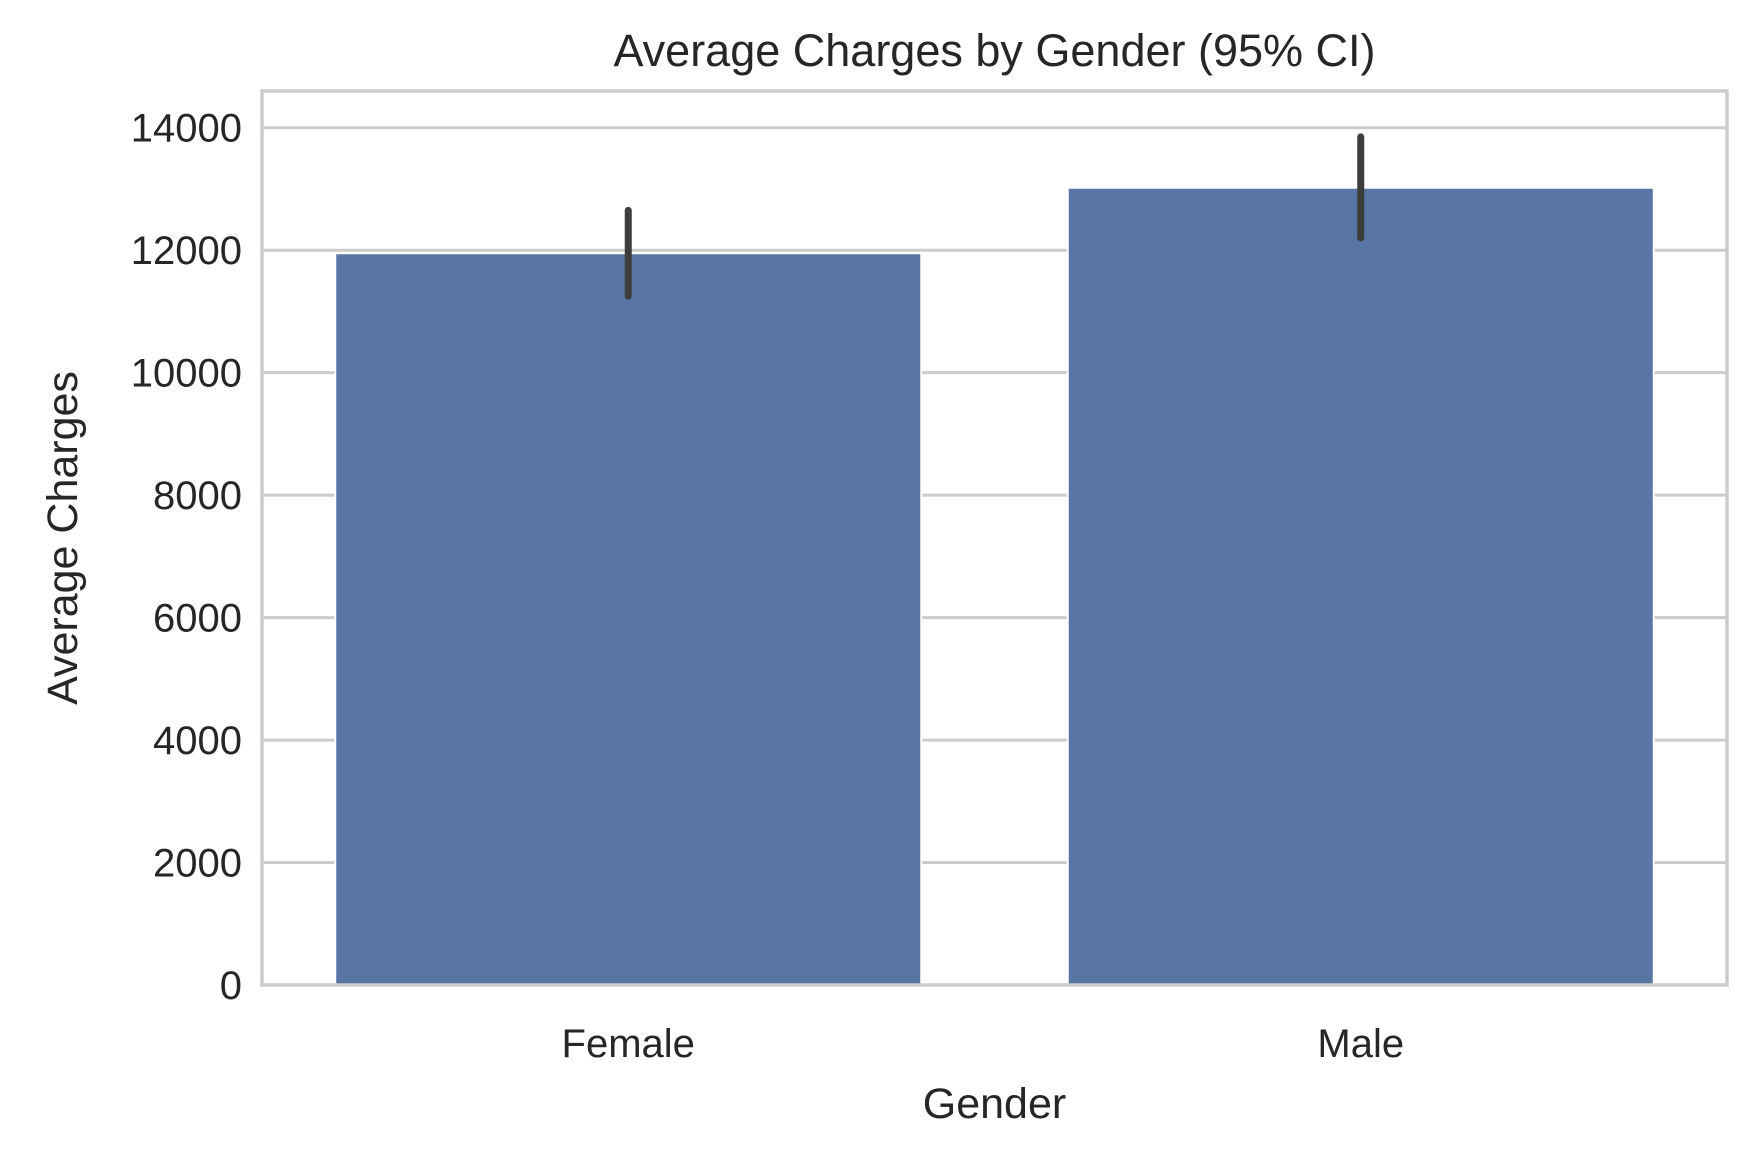 The image size is (1754, 1155). Describe the element at coordinates (63, 538) in the screenshot. I see `y-axis-label: Average Charges` at that location.